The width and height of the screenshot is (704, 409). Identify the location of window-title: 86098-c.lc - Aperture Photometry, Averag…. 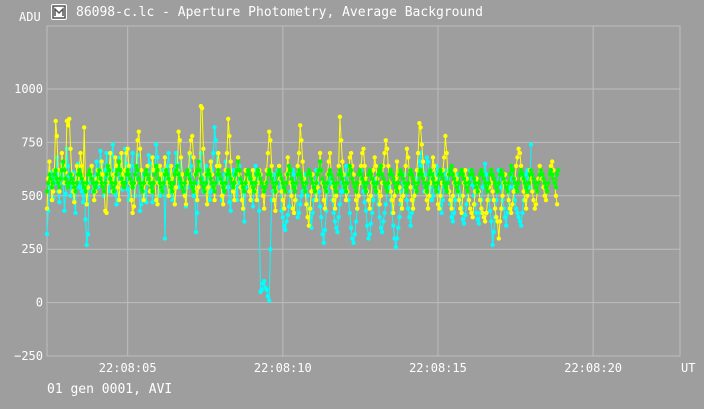
(279, 12).